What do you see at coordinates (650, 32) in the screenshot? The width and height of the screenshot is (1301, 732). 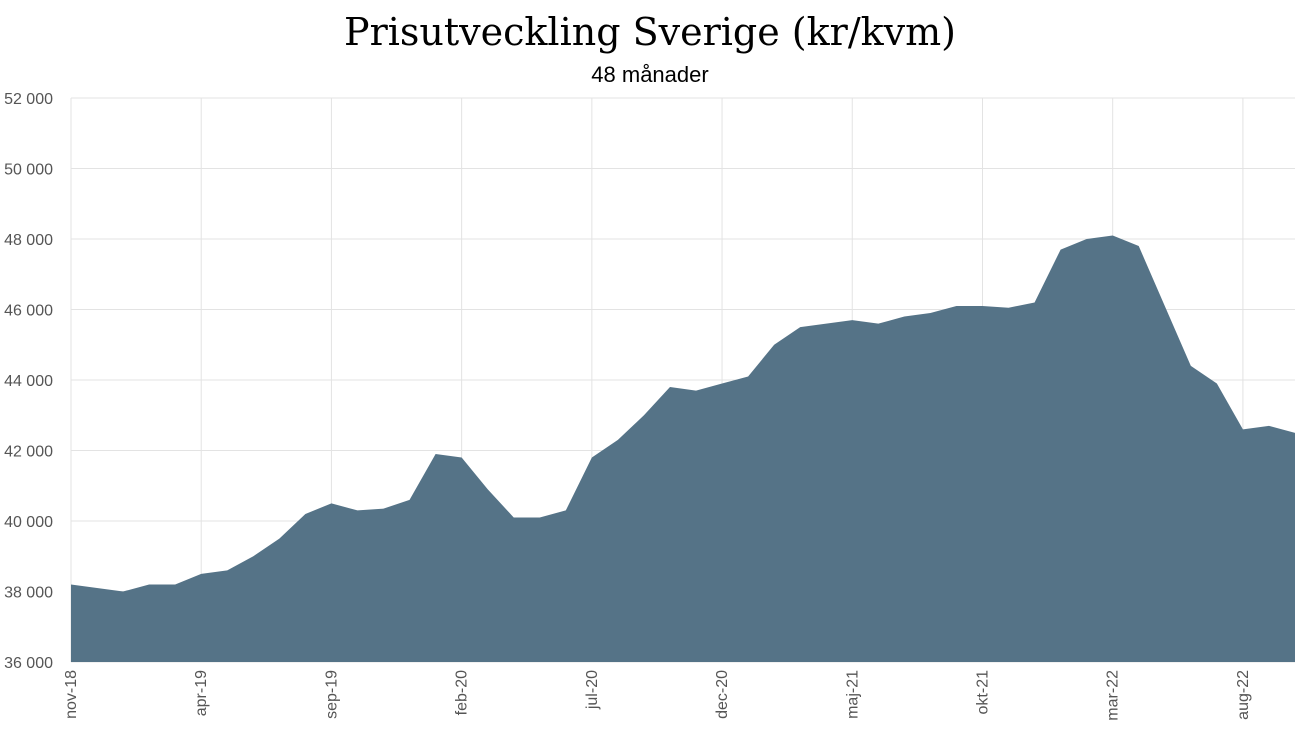 I see `chart-title: Prisutveckling Sverige (kr/kvm)` at bounding box center [650, 32].